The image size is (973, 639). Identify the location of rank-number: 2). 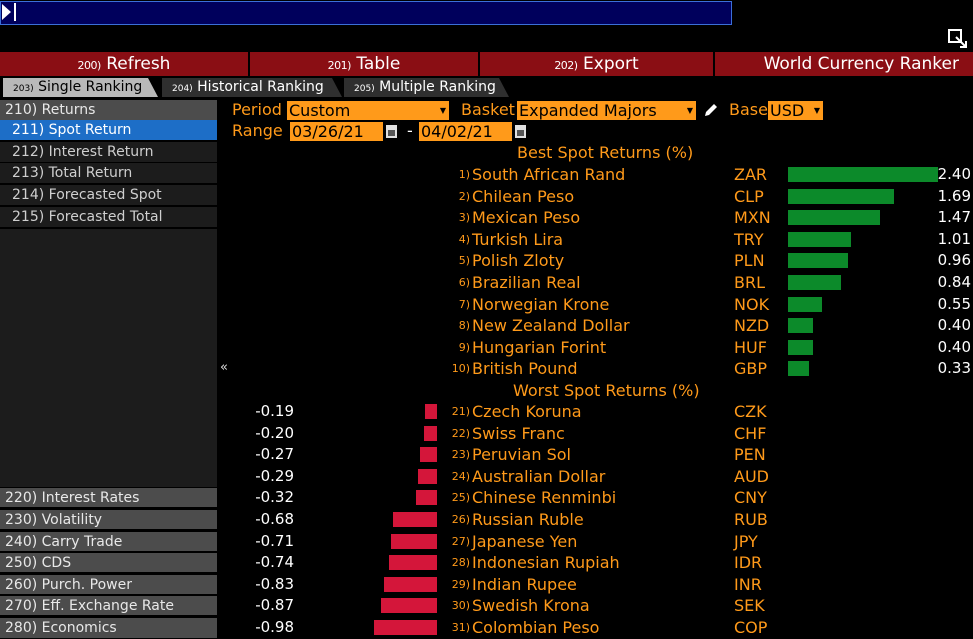
(464, 196).